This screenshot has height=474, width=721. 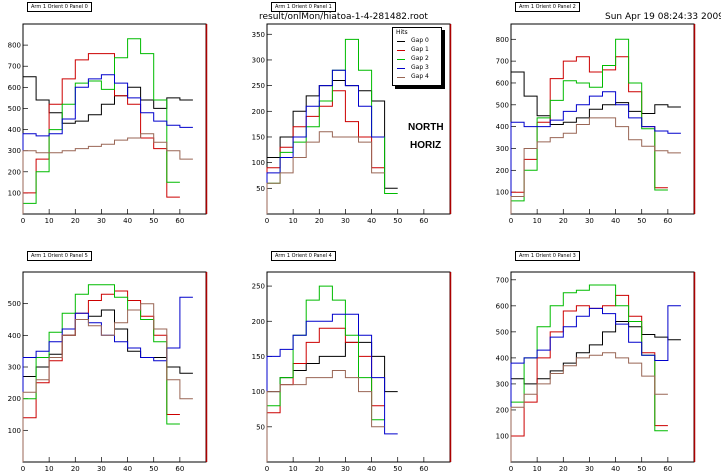 What do you see at coordinates (419, 41) in the screenshot?
I see `legend-item-gap-0: Gap 0` at bounding box center [419, 41].